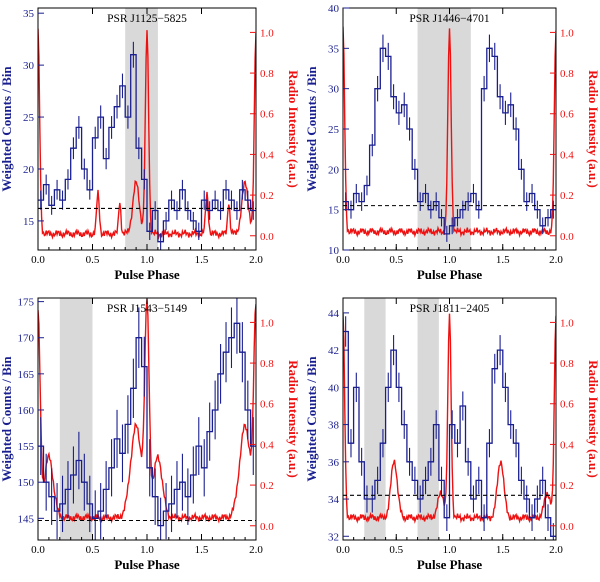  I want to click on panel-title: PSR J1125−5825, so click(147, 19).